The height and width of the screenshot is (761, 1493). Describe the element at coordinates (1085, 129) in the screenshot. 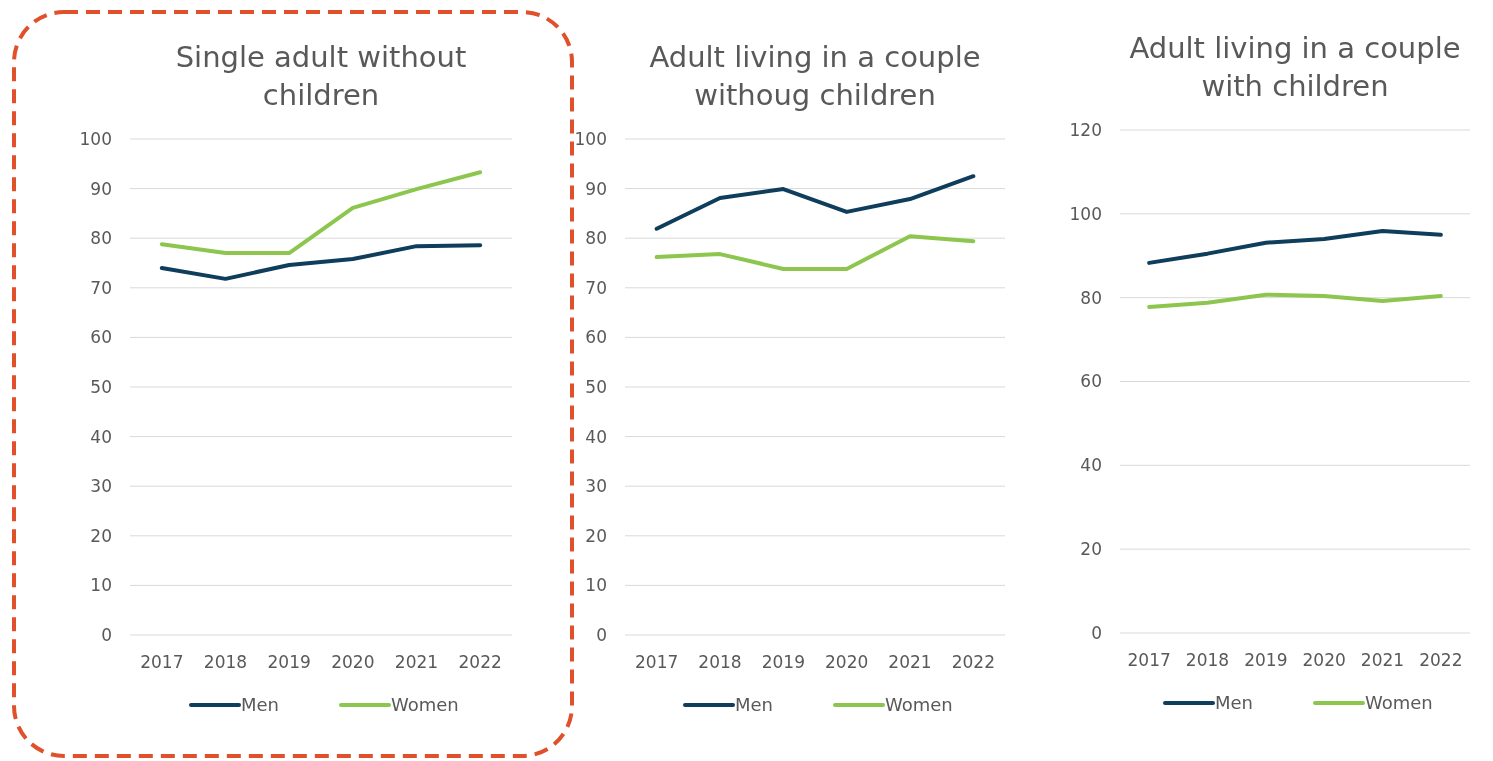

I see `y-tick-label: 120` at that location.